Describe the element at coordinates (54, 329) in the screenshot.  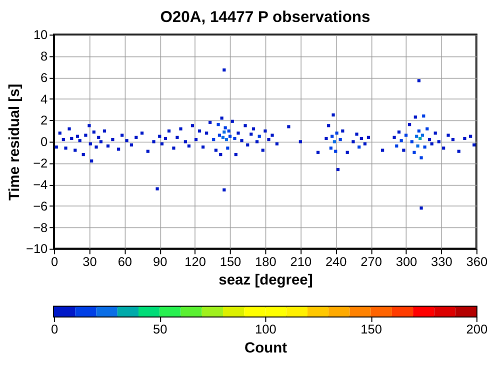
I see `color-bar-label: 0` at that location.